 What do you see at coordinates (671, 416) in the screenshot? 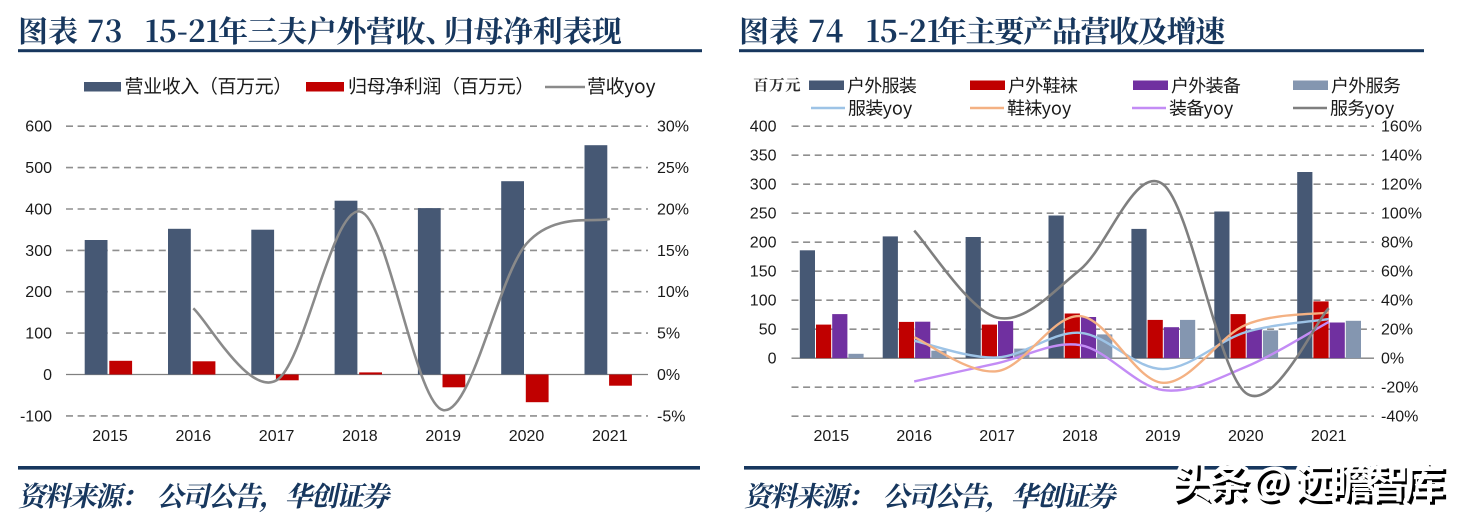
I see `svg-text: -5%` at bounding box center [671, 416].